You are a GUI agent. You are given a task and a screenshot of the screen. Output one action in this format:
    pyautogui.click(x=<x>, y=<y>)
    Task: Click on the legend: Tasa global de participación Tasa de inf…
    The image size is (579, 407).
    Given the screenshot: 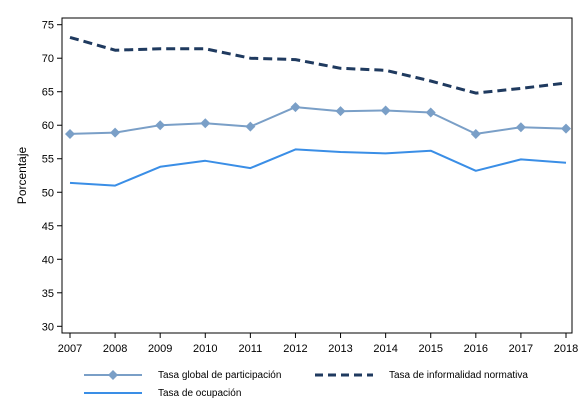 What is the action you would take?
    pyautogui.click(x=289, y=387)
    